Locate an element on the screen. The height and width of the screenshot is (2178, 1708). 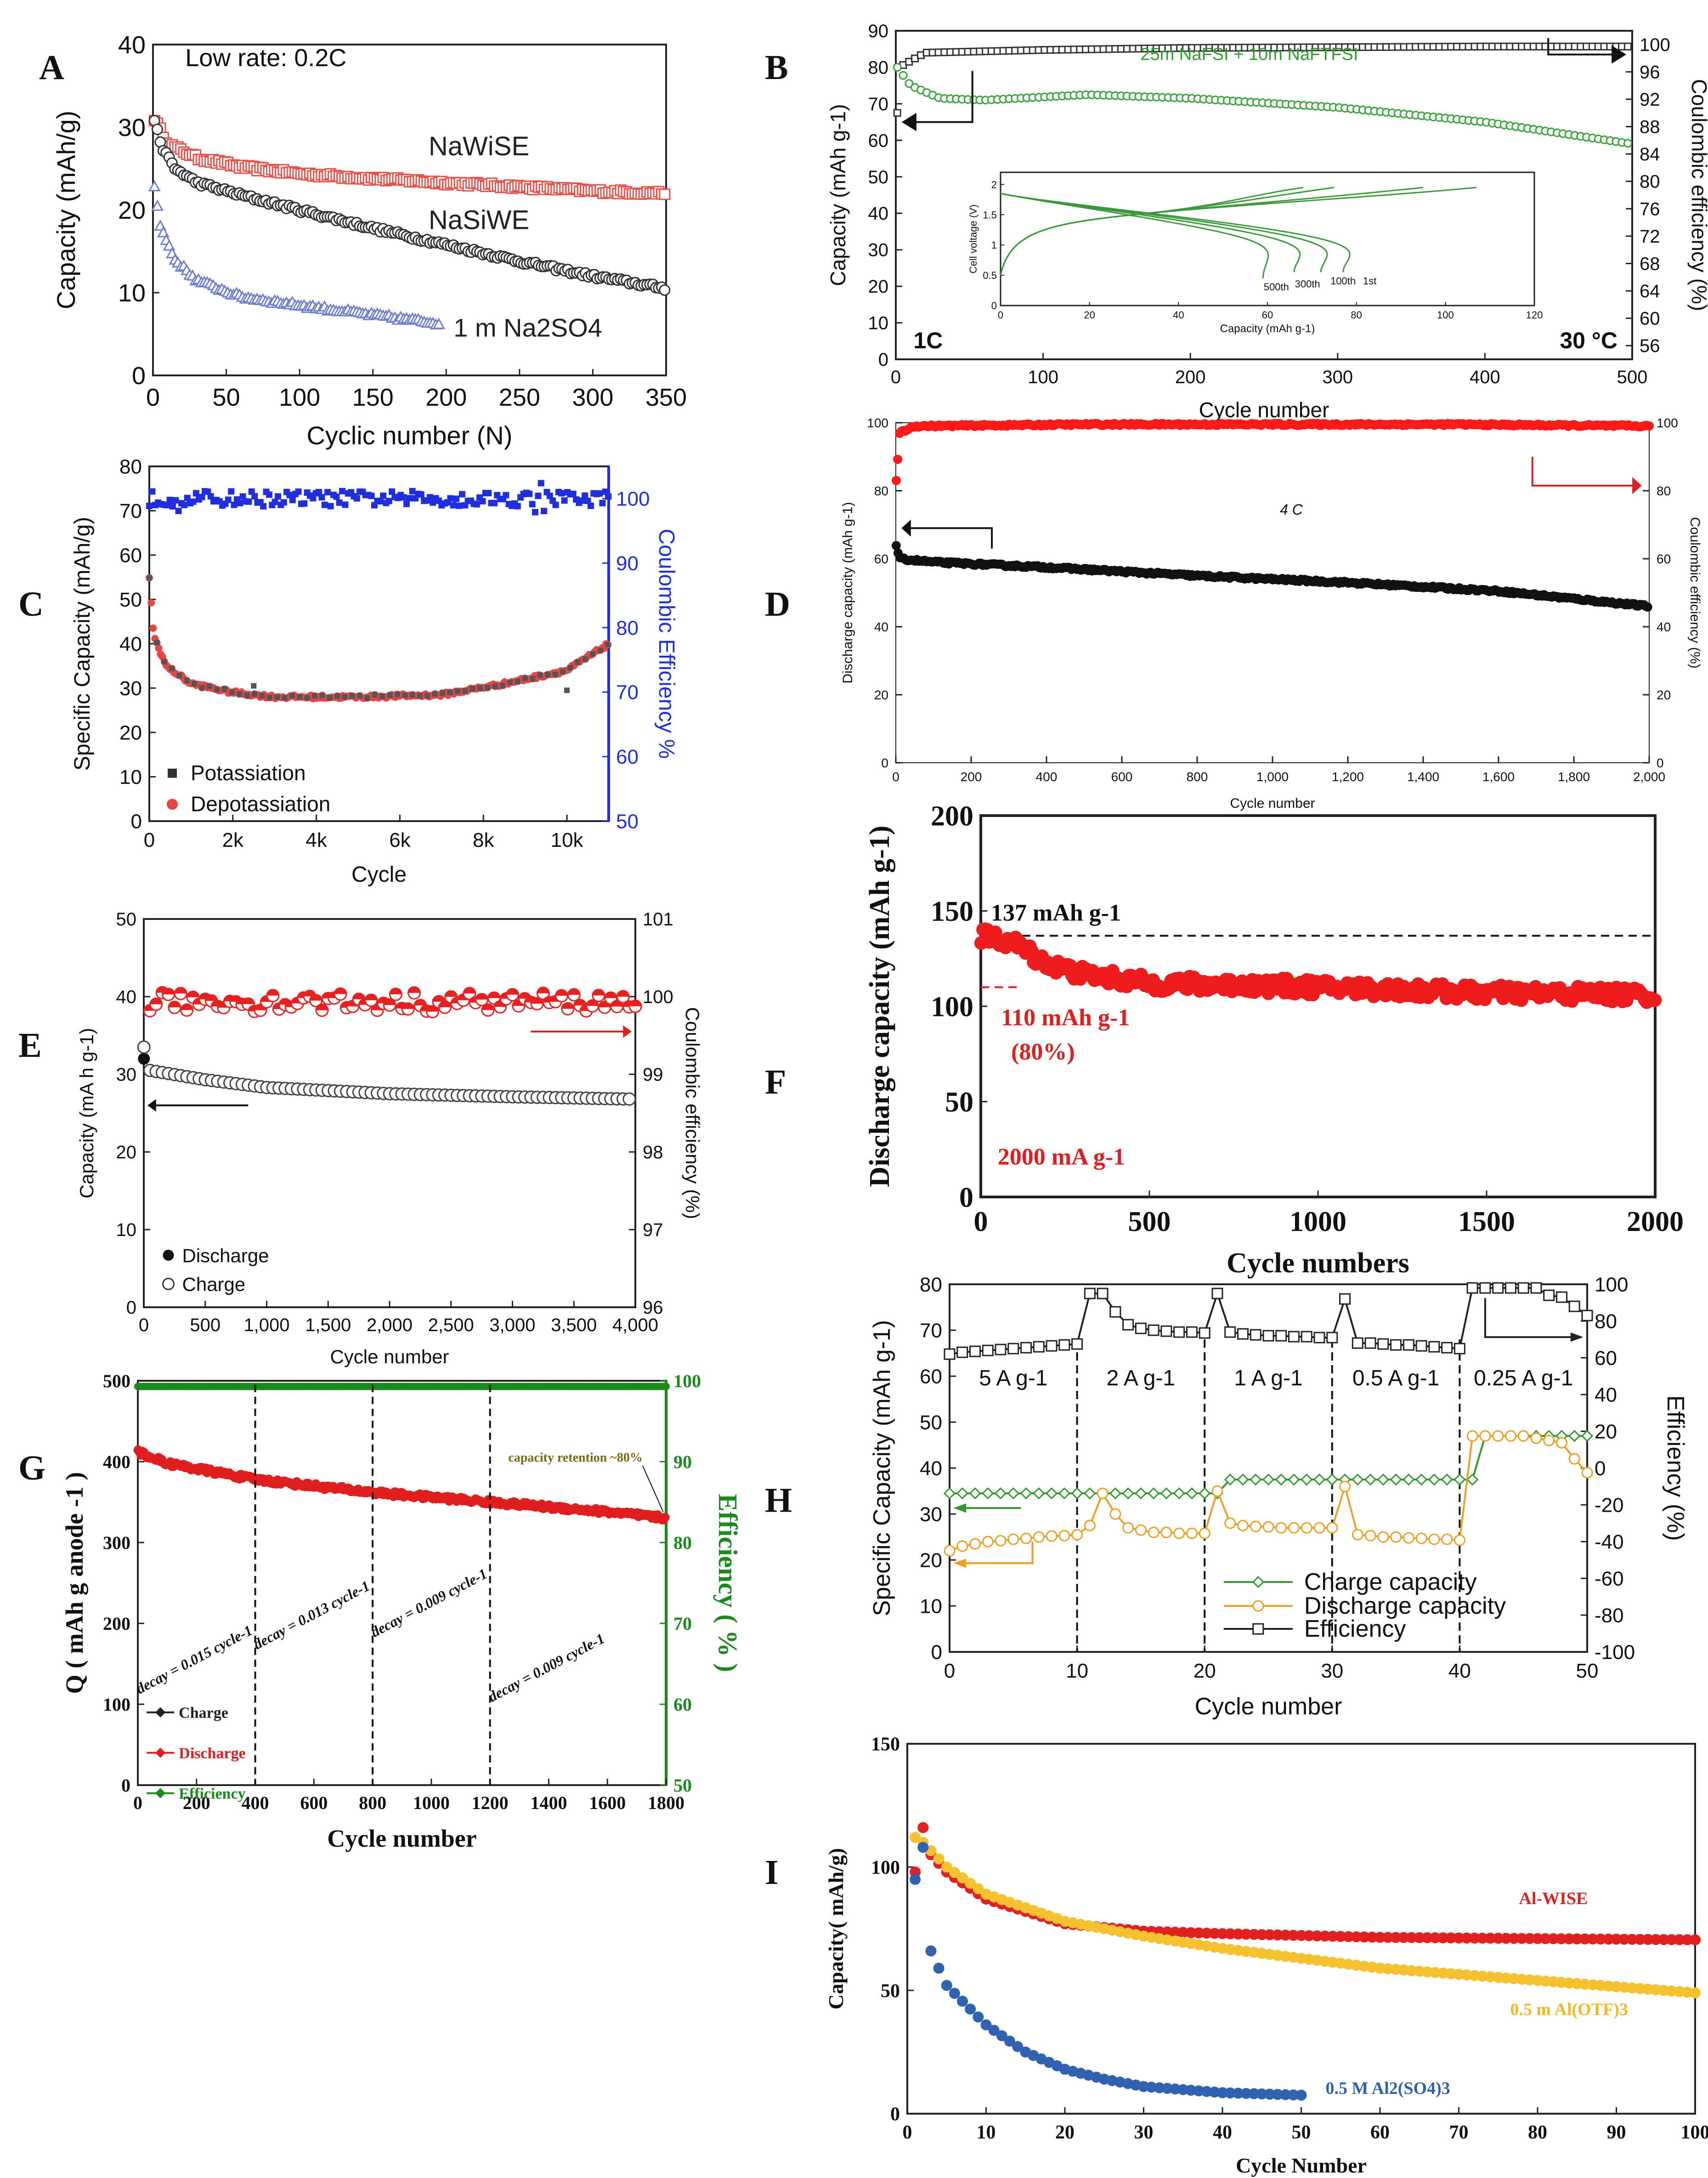
charge-curve is located at coordinates (1238, 231).